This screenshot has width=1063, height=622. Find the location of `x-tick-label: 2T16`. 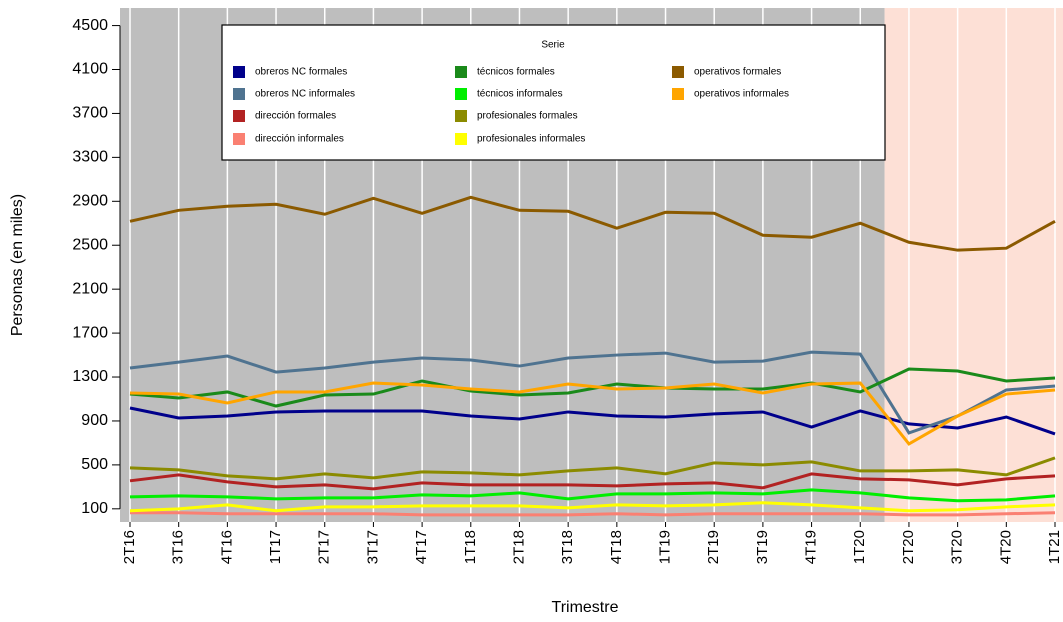

x-tick-label: 2T16 is located at coordinates (129, 547).